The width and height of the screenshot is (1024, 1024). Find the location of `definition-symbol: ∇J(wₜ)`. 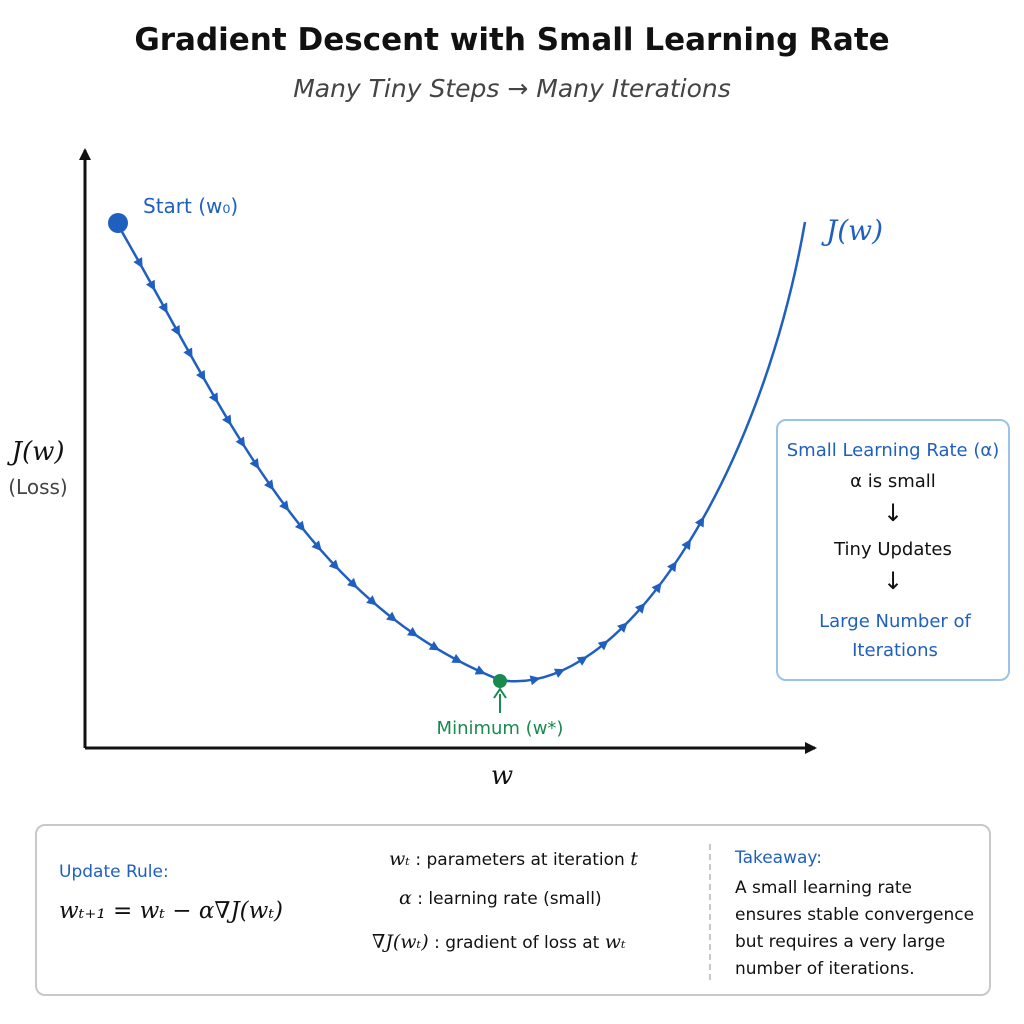

definition-symbol: ∇J(wₜ) is located at coordinates (400, 942).